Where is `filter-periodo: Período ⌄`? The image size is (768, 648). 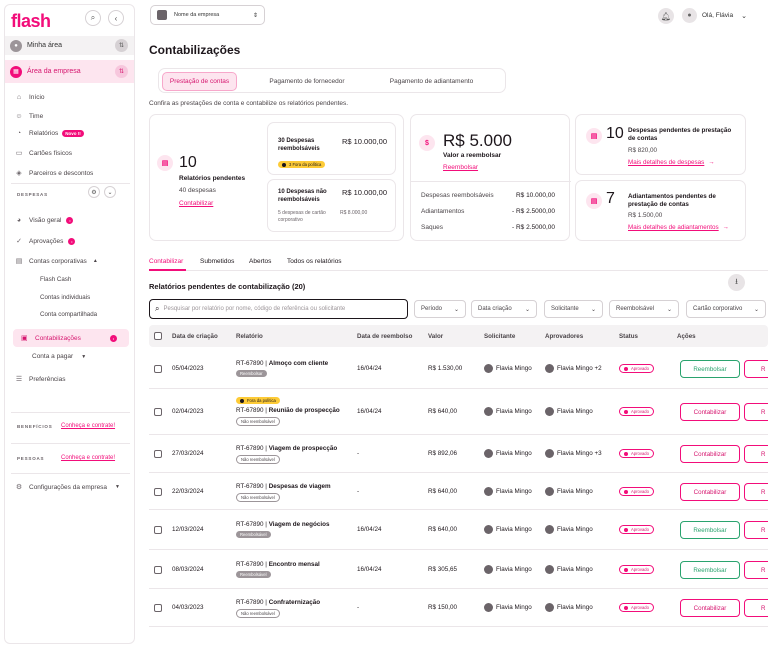
filter-periodo: Período ⌄ is located at coordinates (440, 309).